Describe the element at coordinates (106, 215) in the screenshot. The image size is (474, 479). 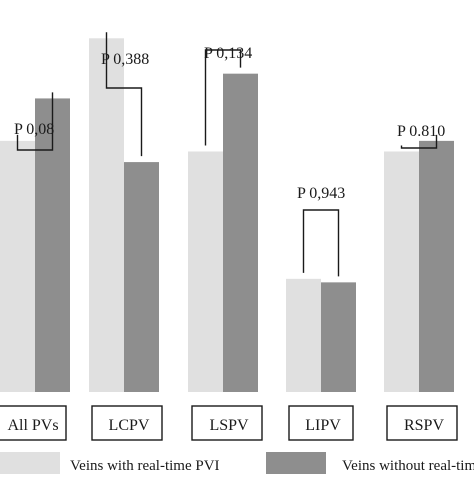
I see `bar-lcpv-with` at that location.